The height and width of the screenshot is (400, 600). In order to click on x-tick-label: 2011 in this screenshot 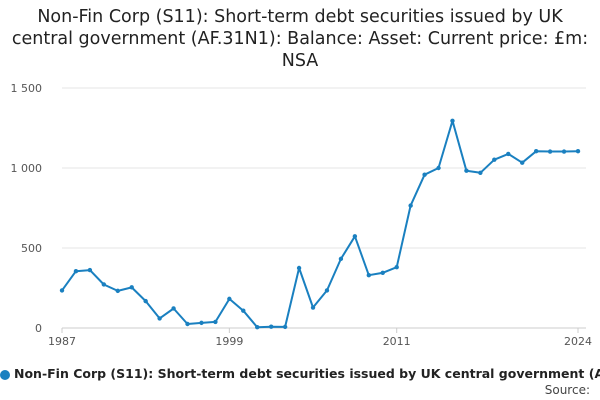, I will do `click(397, 341)`.